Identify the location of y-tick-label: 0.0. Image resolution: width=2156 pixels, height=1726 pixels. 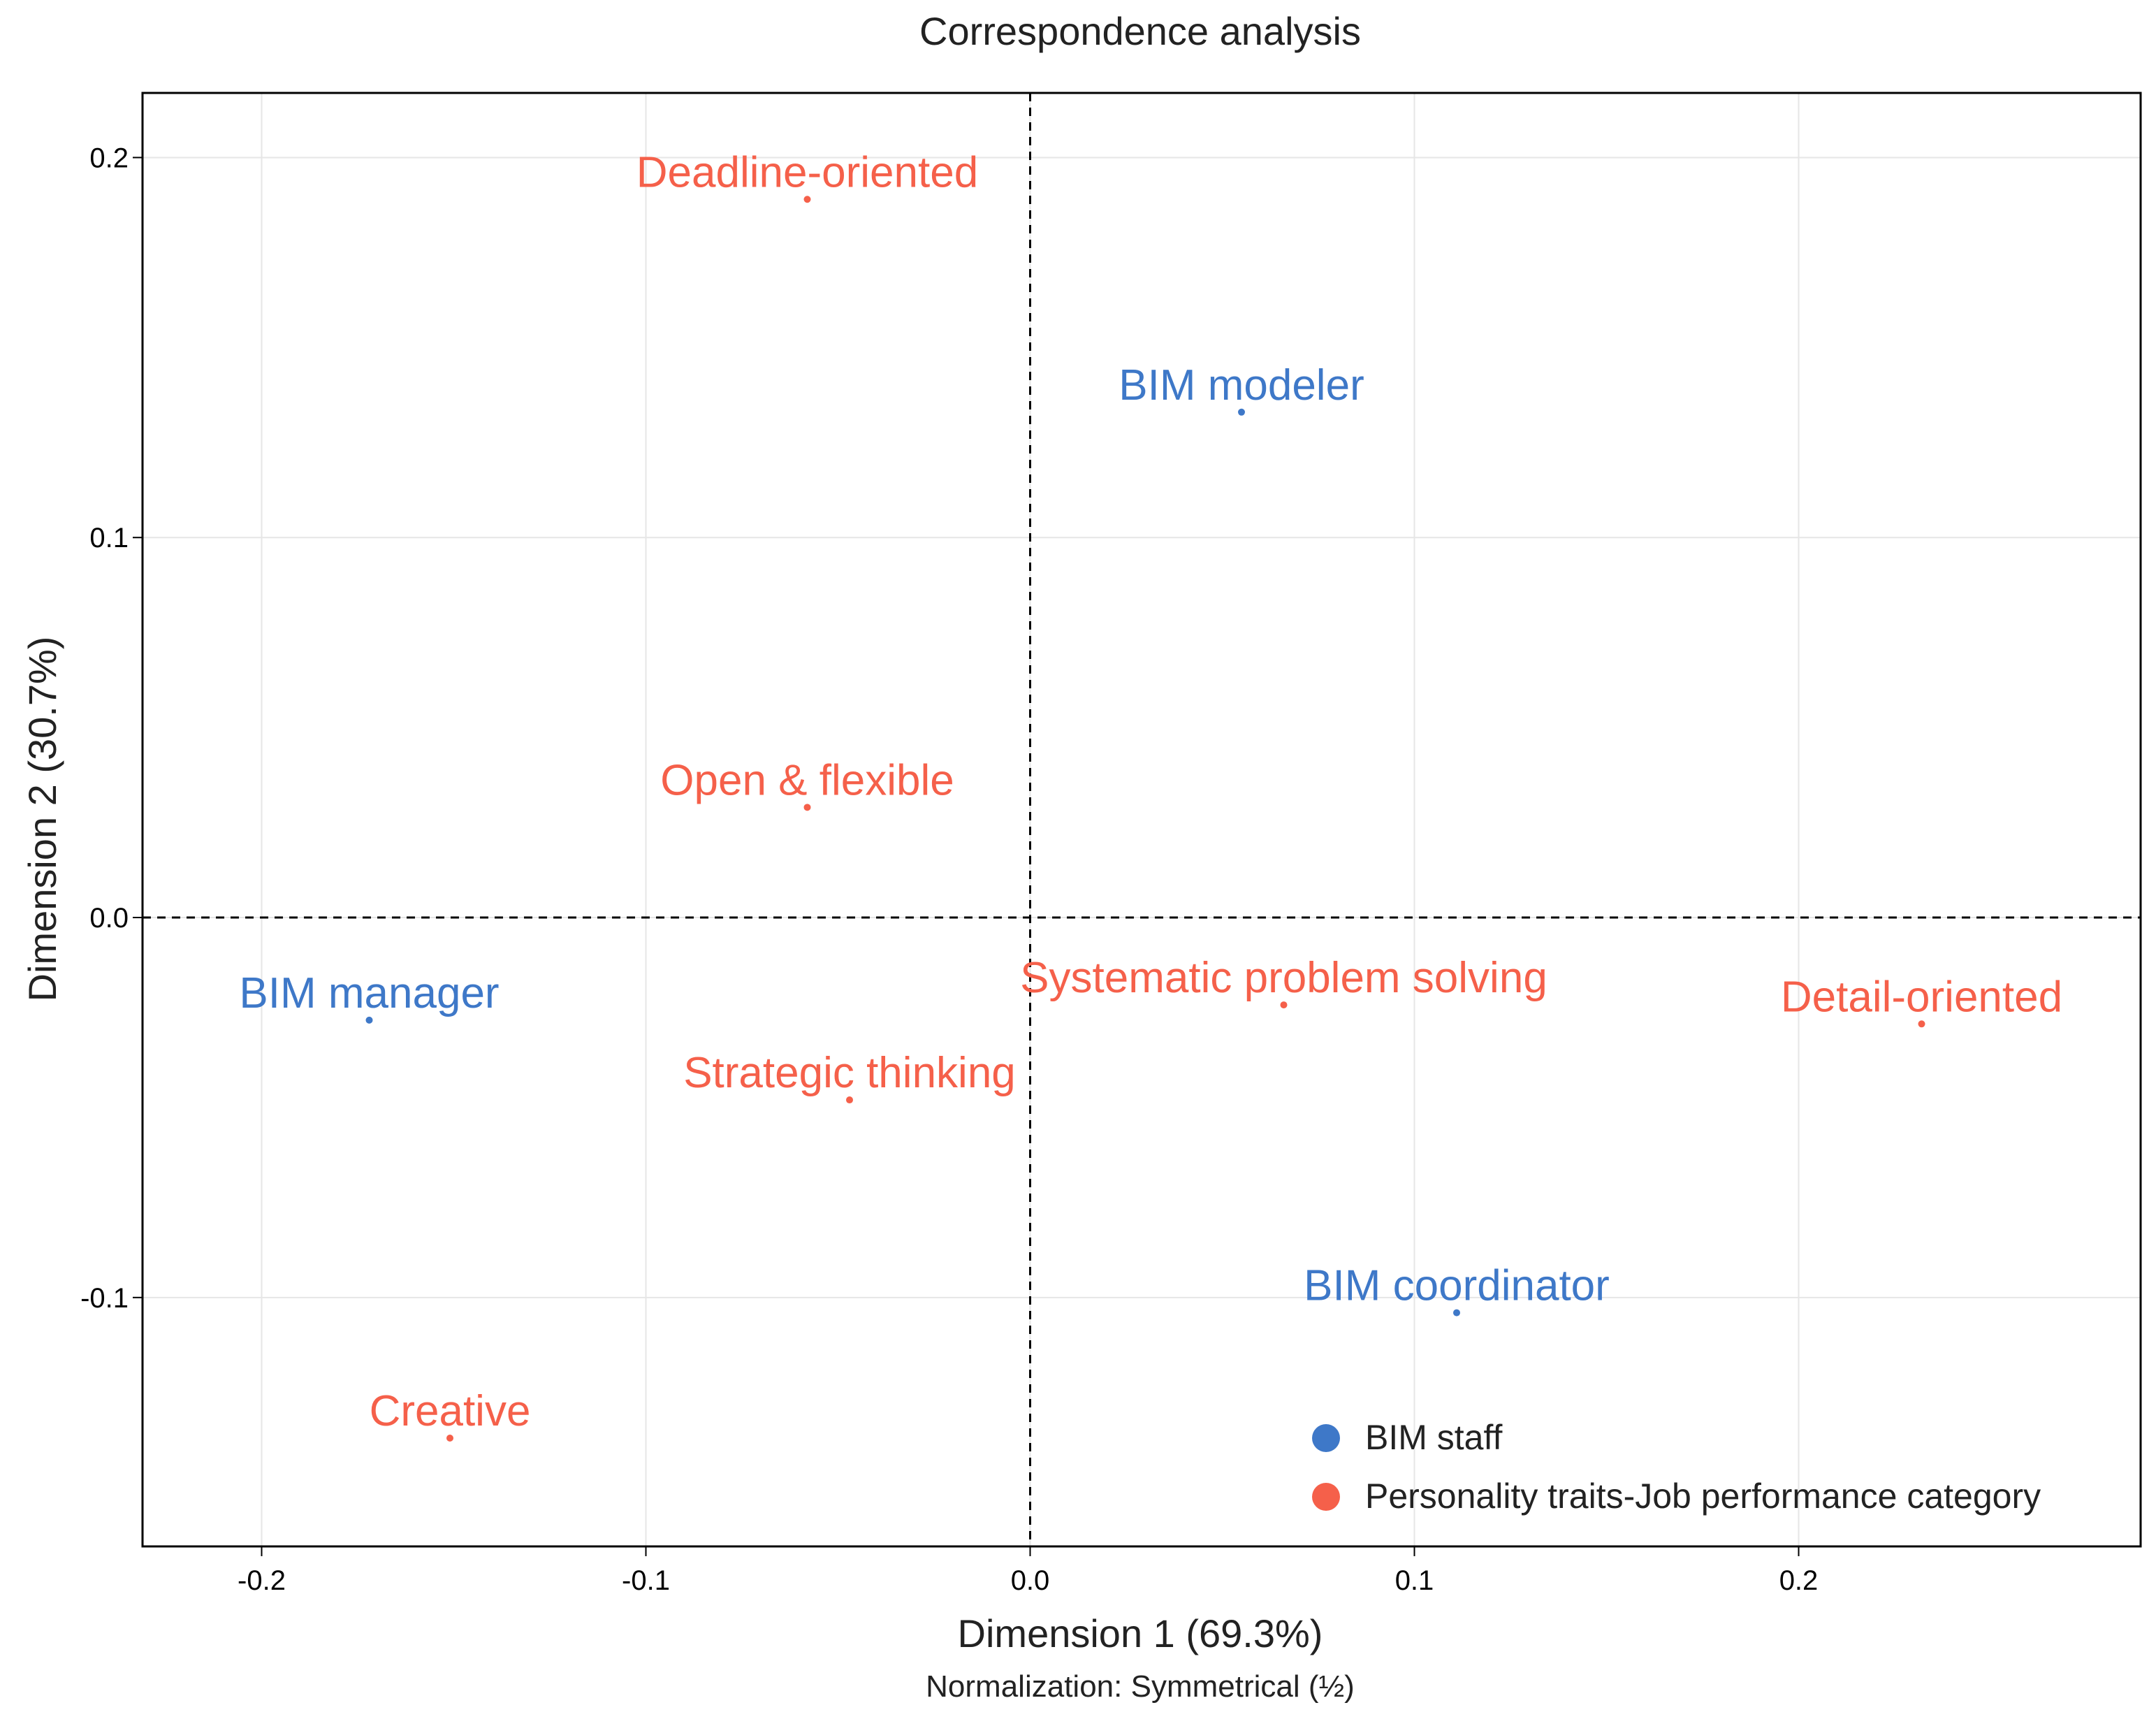
(109, 918).